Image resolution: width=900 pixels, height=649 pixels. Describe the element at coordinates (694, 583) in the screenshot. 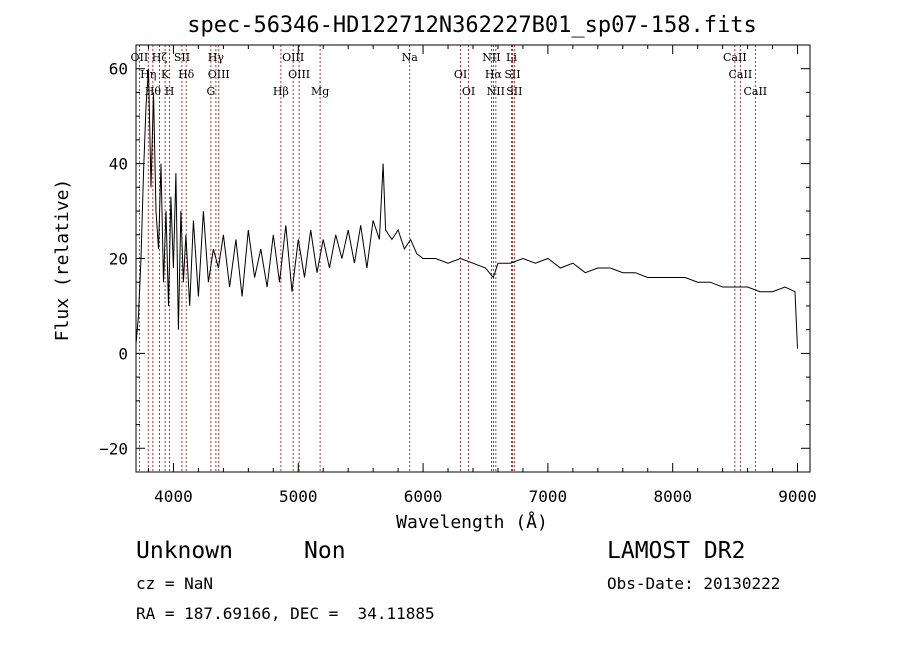

I see `obs-date-text: Obs-Date: 20130222` at that location.